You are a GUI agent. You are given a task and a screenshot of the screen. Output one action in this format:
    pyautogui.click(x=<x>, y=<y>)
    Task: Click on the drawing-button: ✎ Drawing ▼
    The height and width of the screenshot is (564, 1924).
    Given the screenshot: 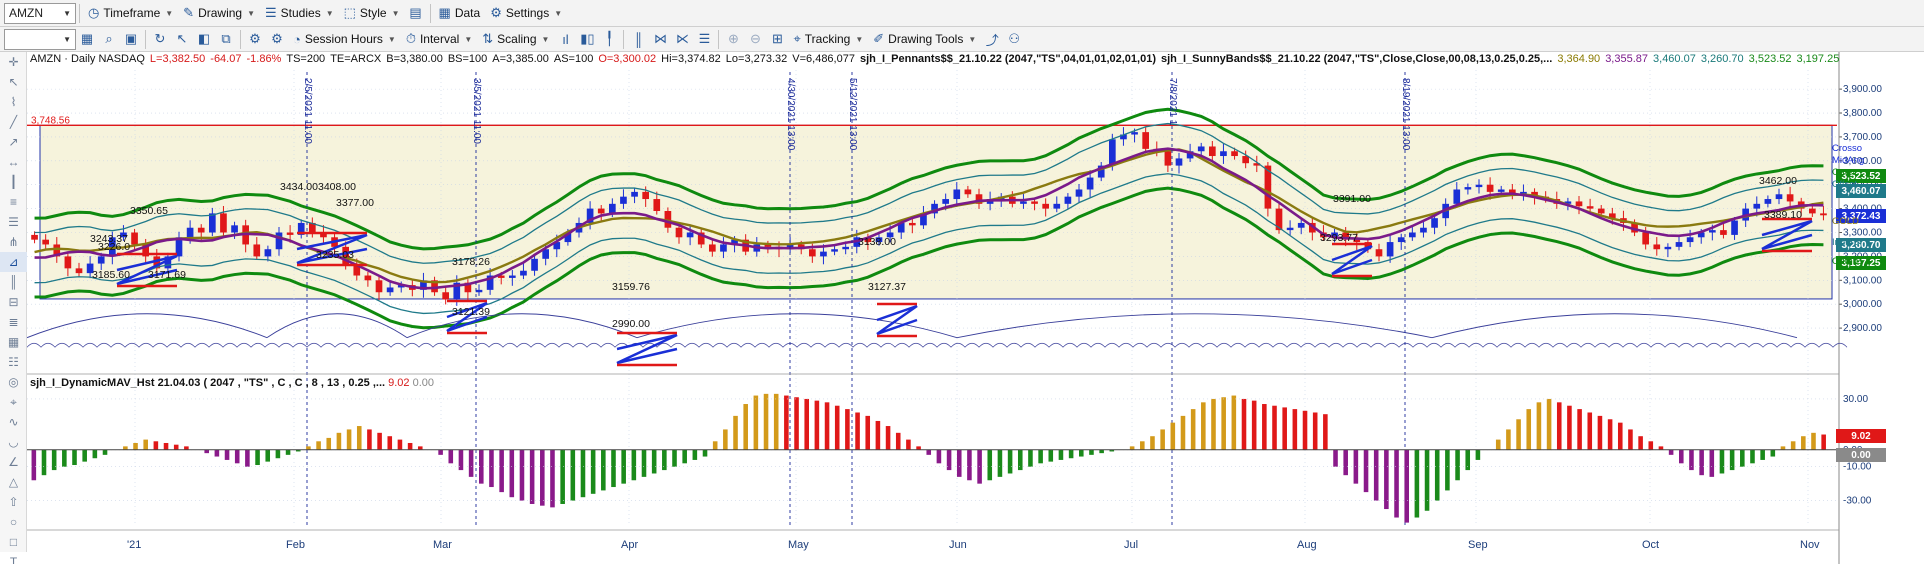 What is the action you would take?
    pyautogui.click(x=219, y=13)
    